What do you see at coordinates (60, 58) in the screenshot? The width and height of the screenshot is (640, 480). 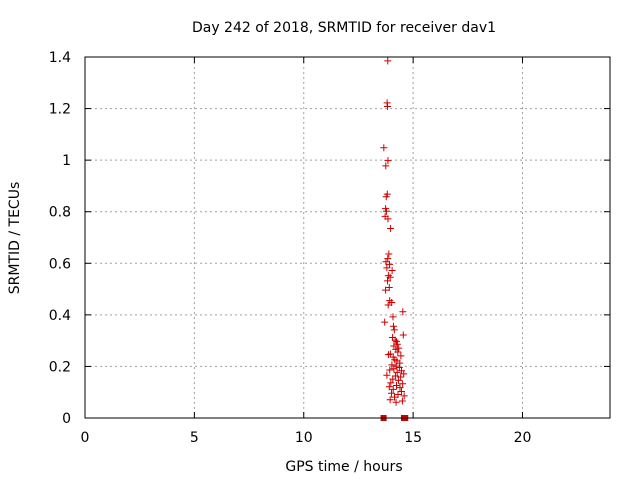 I see `y-tick-label: 1.4` at bounding box center [60, 58].